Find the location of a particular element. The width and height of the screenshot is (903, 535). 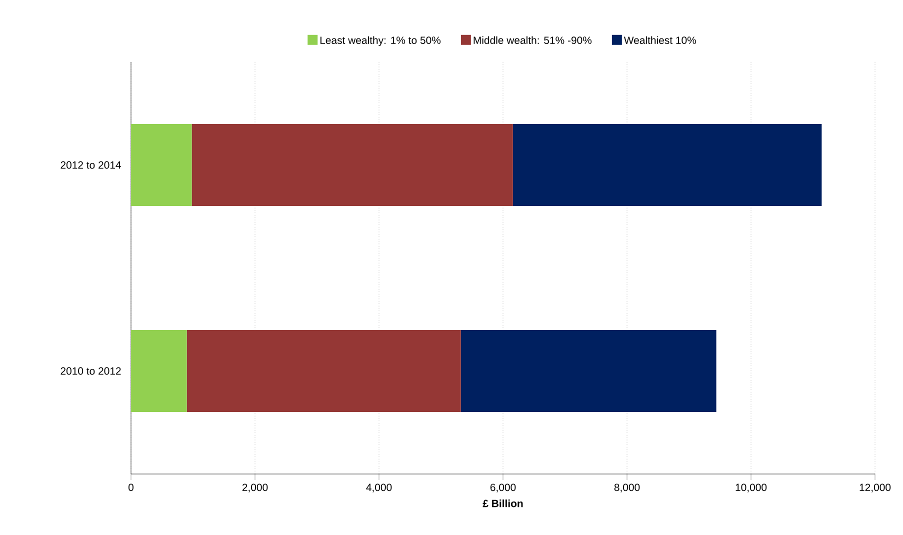

legend-label: Wealthiest 10% is located at coordinates (660, 40).